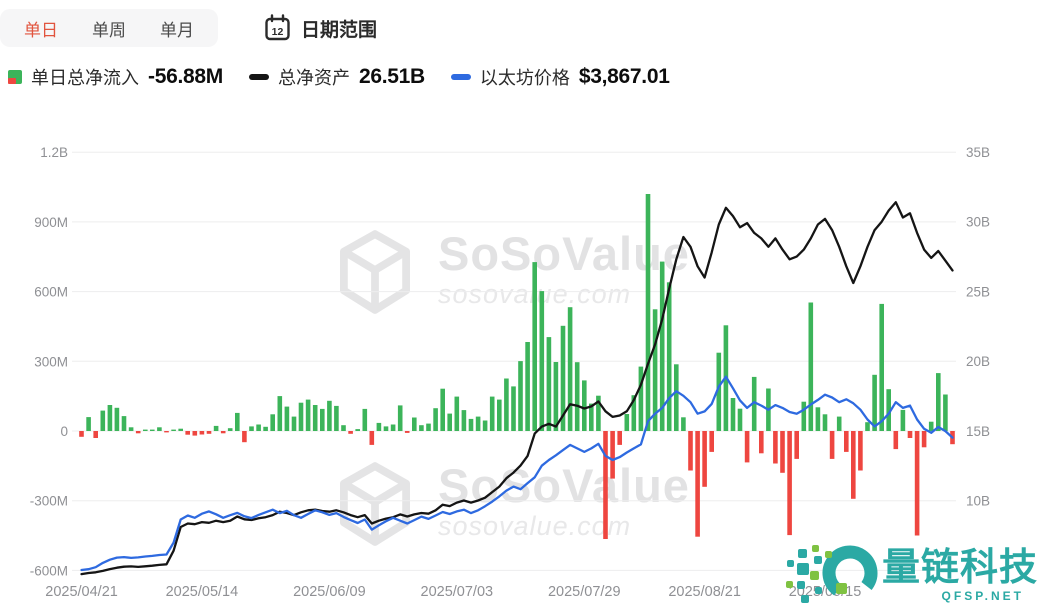 The image size is (1040, 613). What do you see at coordinates (457, 592) in the screenshot?
I see `x-axis-label: 2025/07/03` at bounding box center [457, 592].